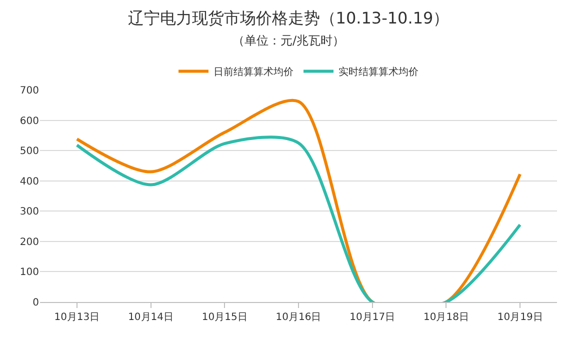 This screenshot has width=577, height=337. Describe the element at coordinates (29, 91) in the screenshot. I see `y-tick-label: 700` at that location.